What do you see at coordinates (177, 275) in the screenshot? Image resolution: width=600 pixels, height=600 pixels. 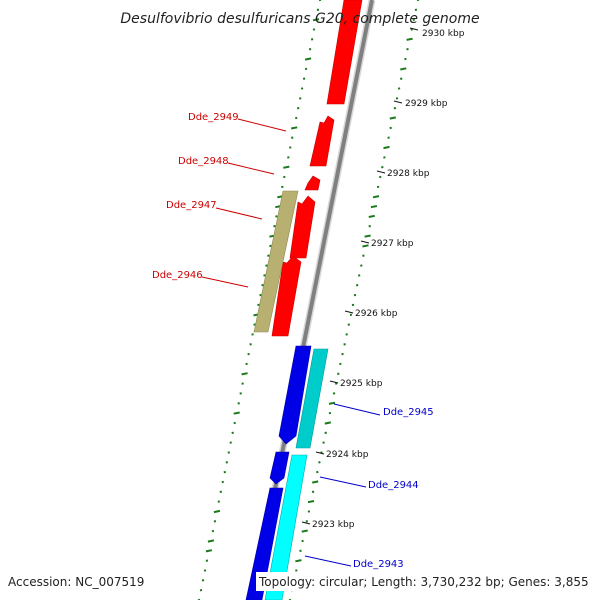 I see `gene-label-dde-2946: Dde_2946` at bounding box center [177, 275].